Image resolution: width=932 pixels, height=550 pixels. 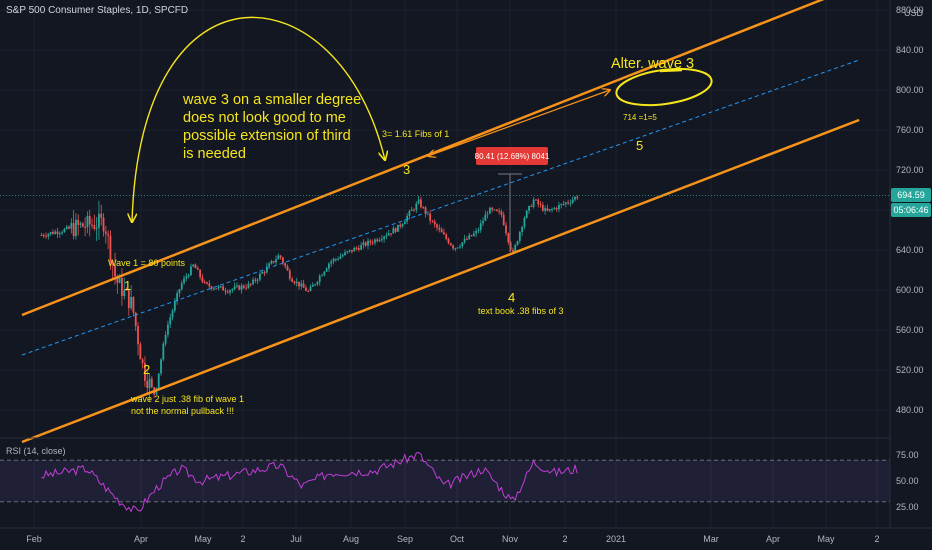 I want to click on wave4-note: text book .38 fibs of 3, so click(x=521, y=311).